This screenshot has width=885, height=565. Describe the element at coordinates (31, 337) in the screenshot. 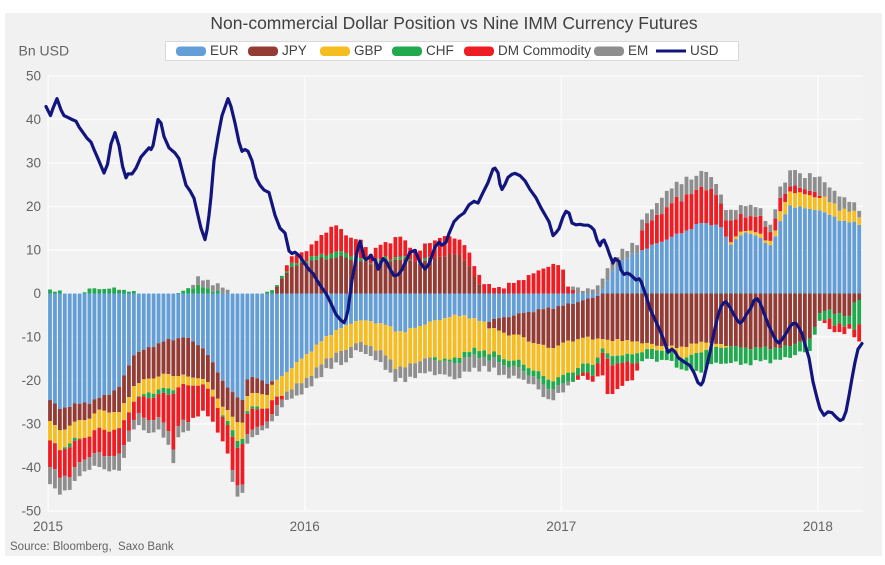

I see `svg-text: -10` at that location.